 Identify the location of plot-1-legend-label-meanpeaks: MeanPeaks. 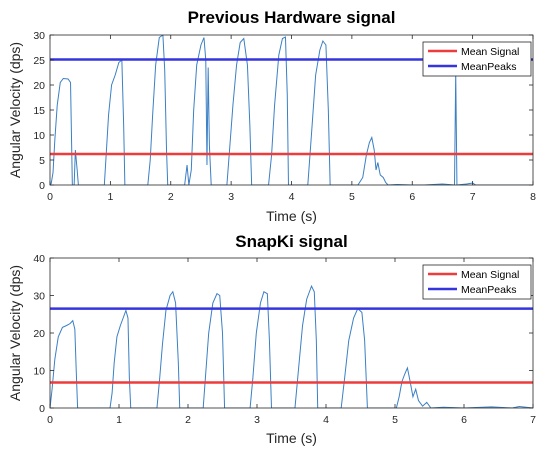
(488, 67).